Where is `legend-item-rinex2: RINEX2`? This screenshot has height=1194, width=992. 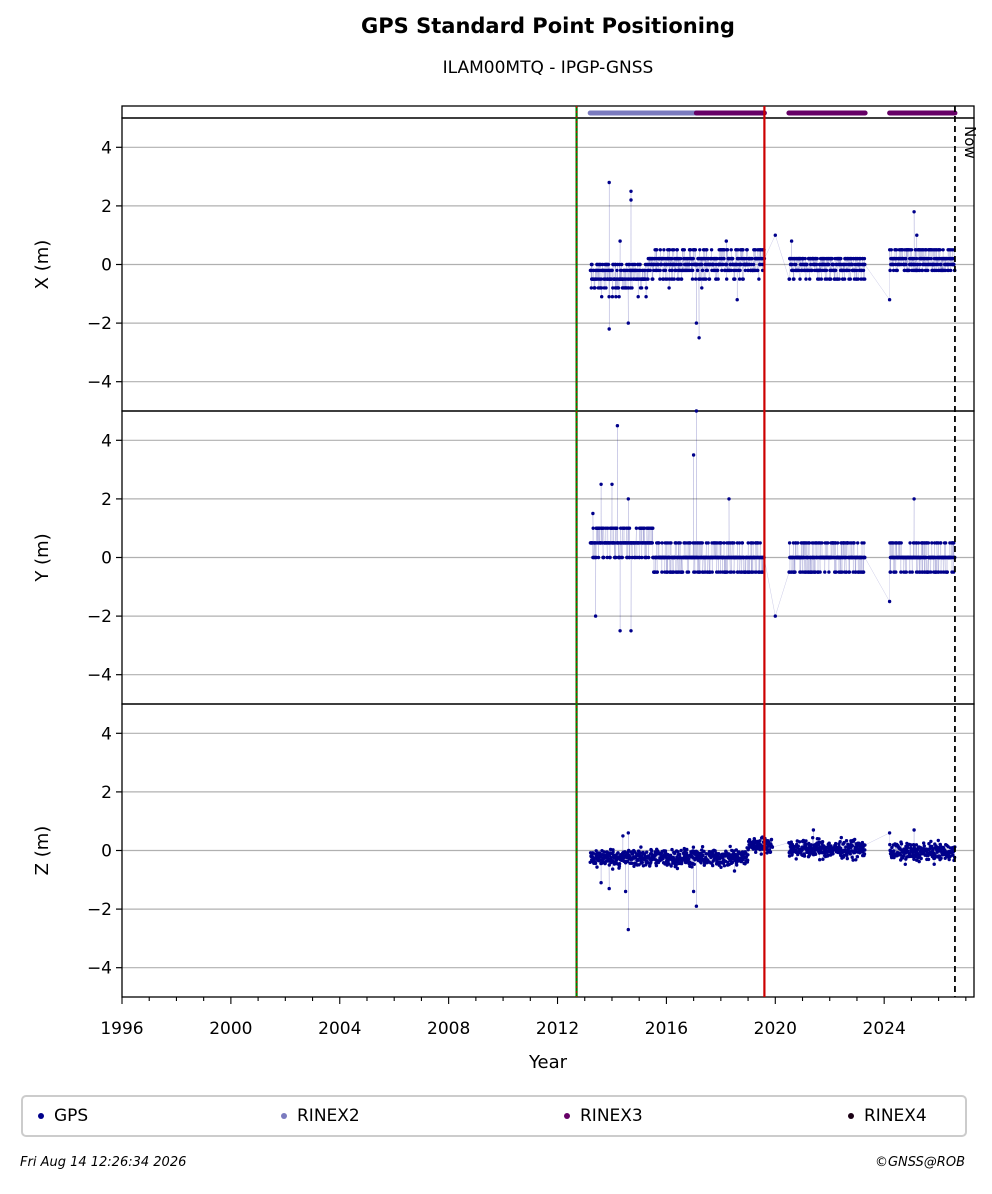
legend-item-rinex2: RINEX2 is located at coordinates (320, 1116).